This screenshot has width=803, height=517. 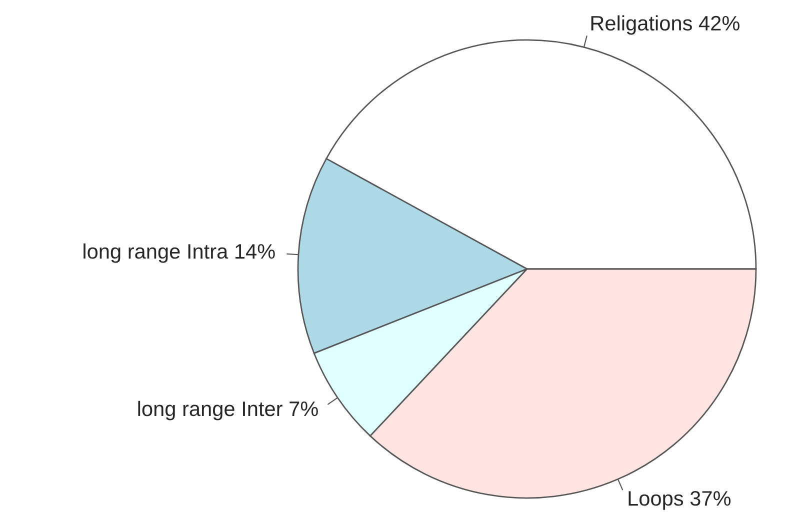 I want to click on slice-label: long range Inter 7%, so click(x=228, y=410).